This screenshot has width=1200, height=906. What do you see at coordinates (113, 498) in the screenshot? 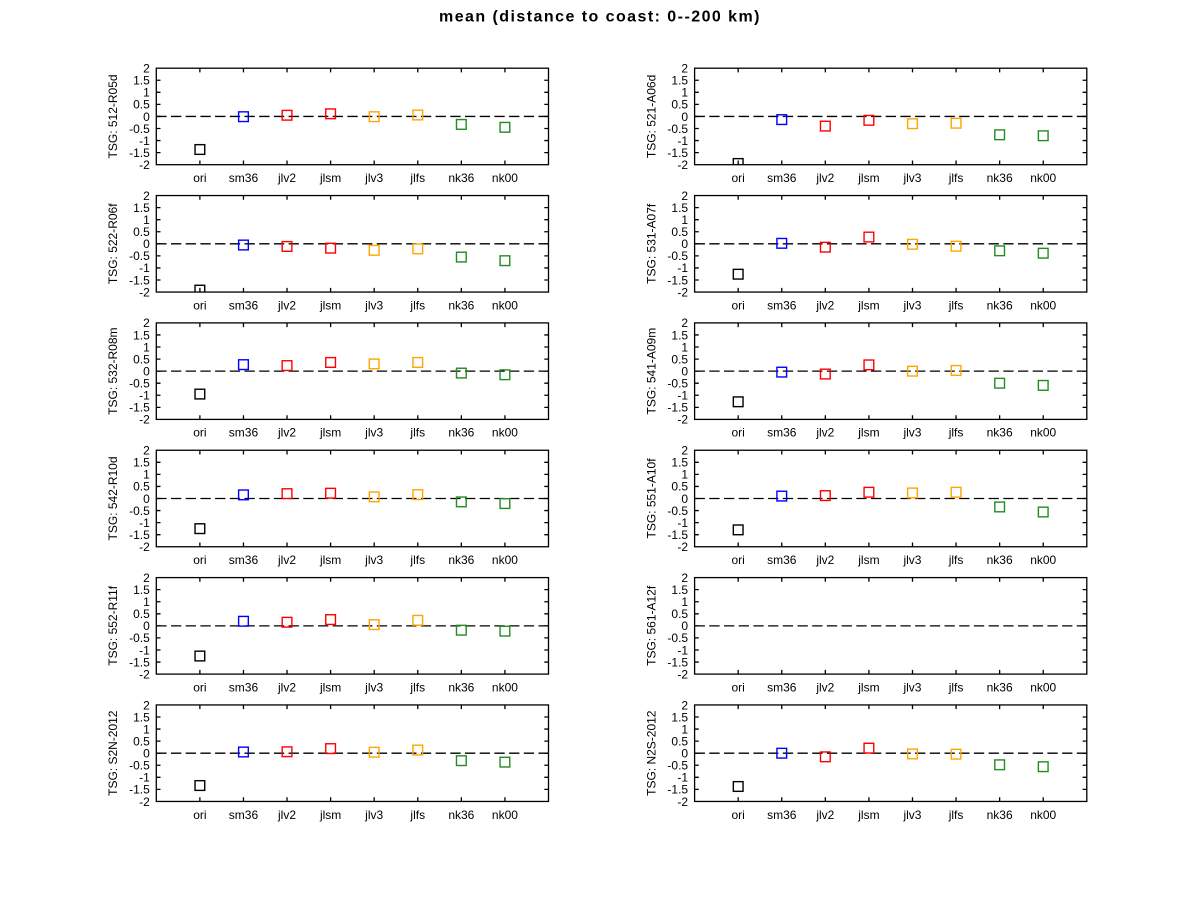
I see `svg-text: TSG: 542-R10d` at bounding box center [113, 498].